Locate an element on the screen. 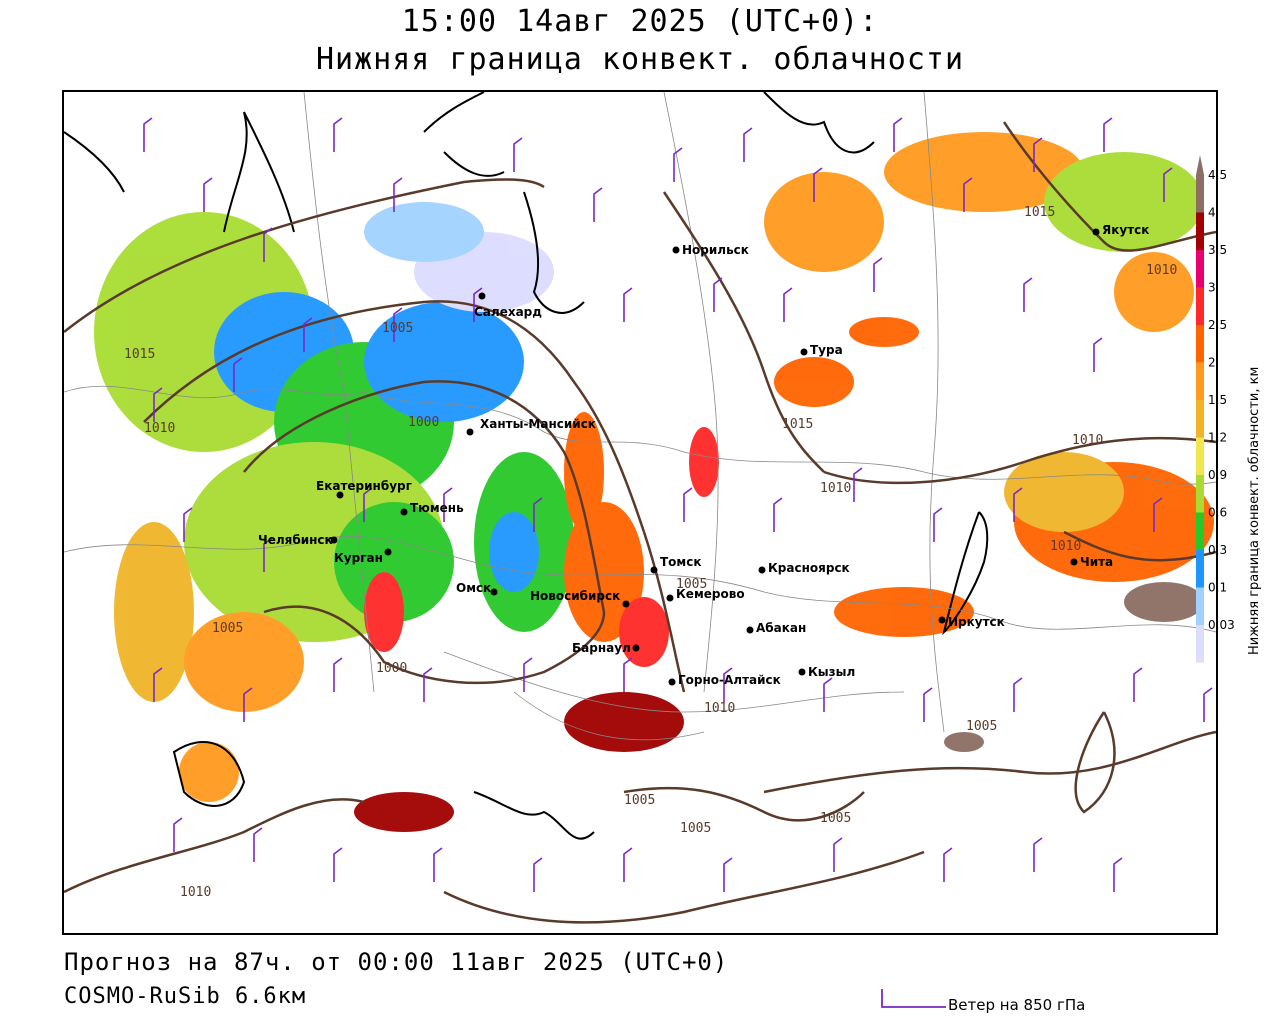  legend-ticks: 4.5 4 3.5 3 2.5 2 1.5 1.2 0.9 0.6 0.3 0.1 0.03 is located at coordinates (1221, 400).